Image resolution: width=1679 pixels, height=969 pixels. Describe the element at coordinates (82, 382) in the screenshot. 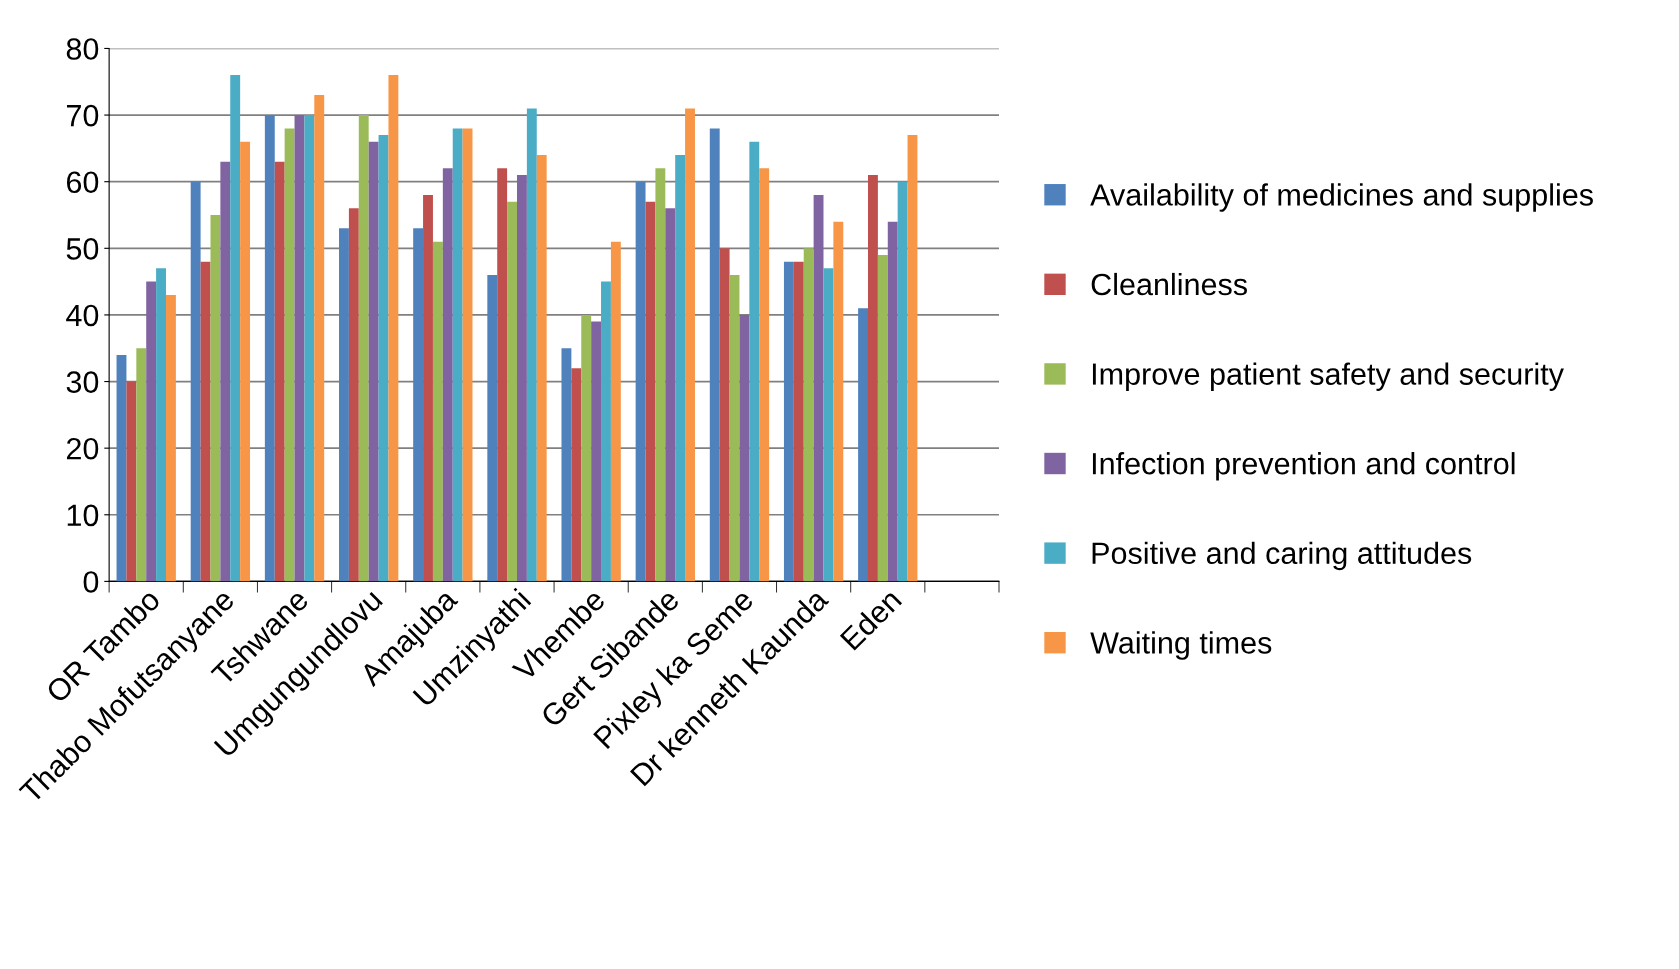

I see `y-tick-label: 30` at that location.